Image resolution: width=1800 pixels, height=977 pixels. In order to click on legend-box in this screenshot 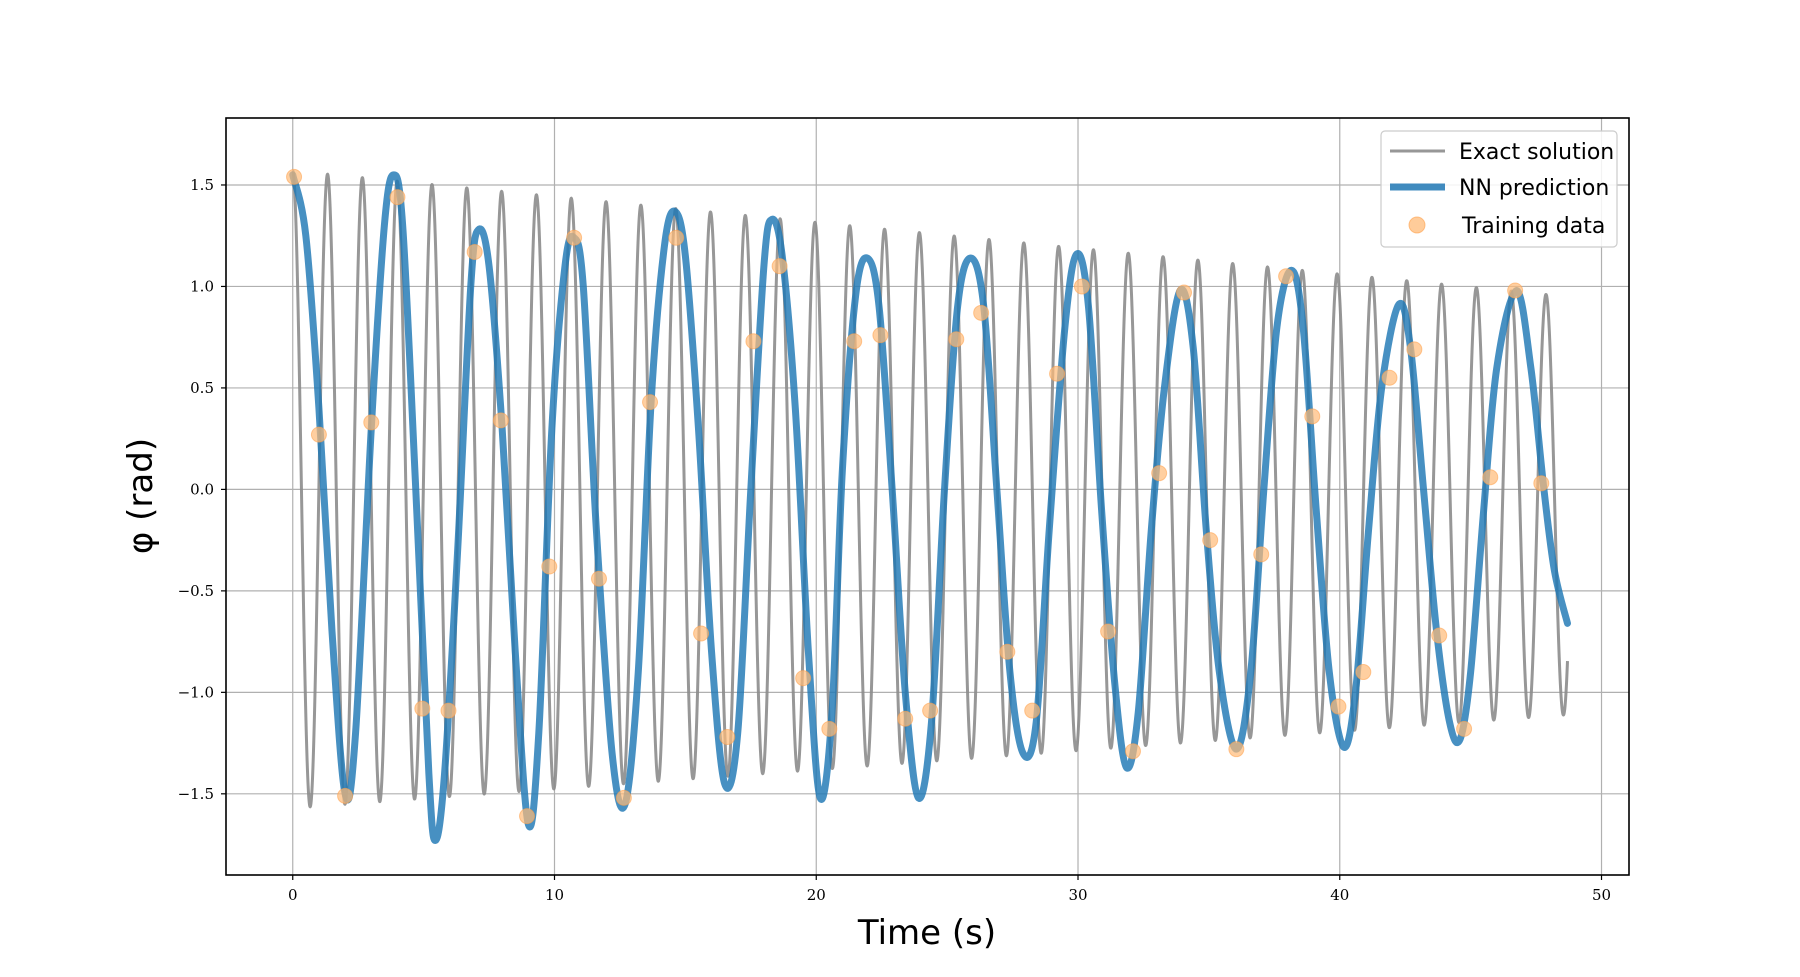, I will do `click(1499, 189)`.